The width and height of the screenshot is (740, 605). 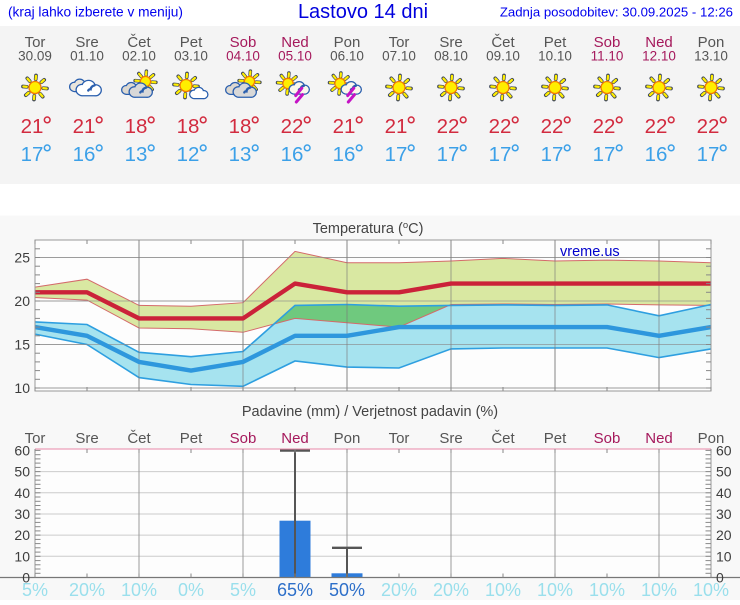 I want to click on svg-text: 11.10, so click(x=607, y=56).